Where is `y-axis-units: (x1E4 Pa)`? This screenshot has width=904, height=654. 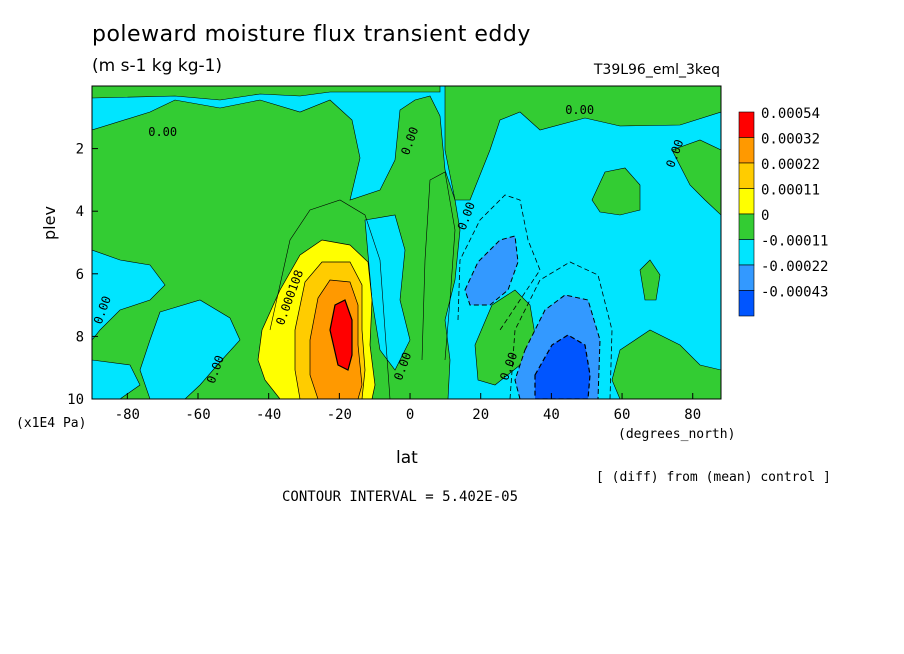 y-axis-units: (x1E4 Pa) is located at coordinates (51, 423).